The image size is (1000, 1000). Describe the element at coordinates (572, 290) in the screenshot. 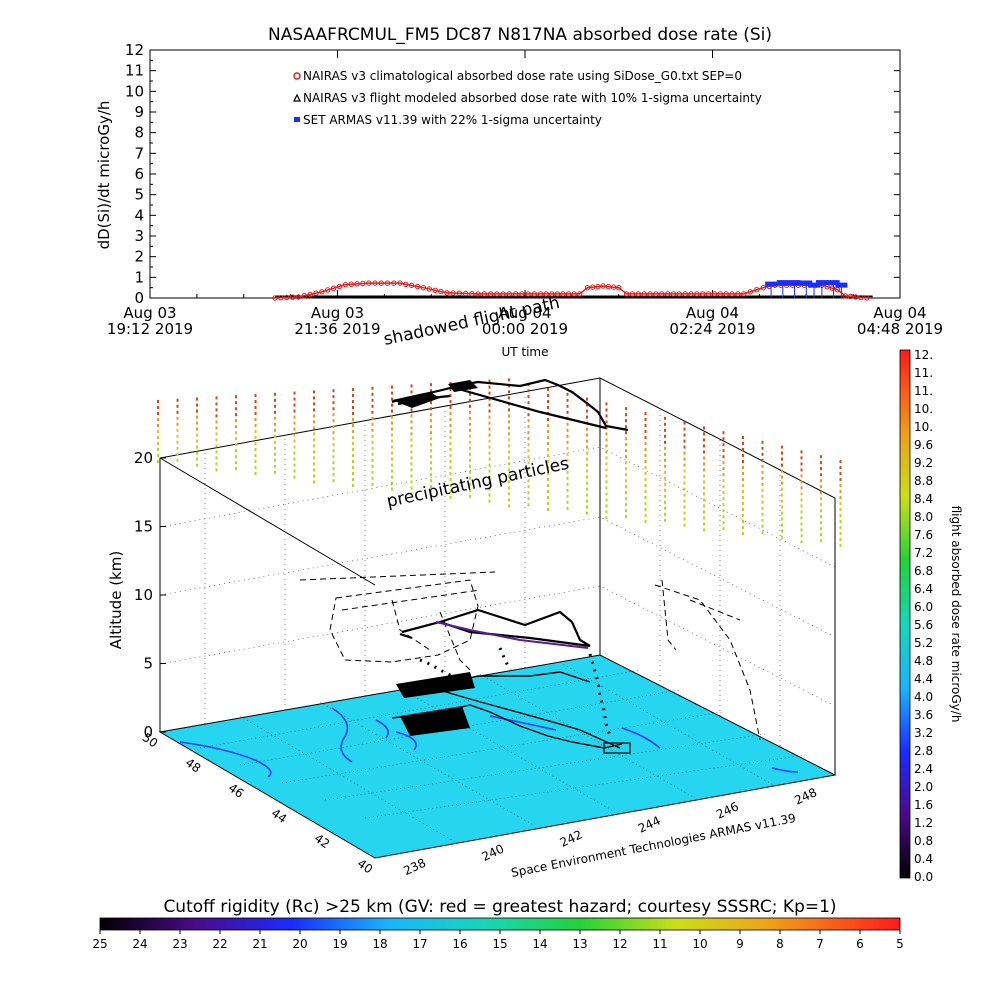

I see `top-series` at that location.